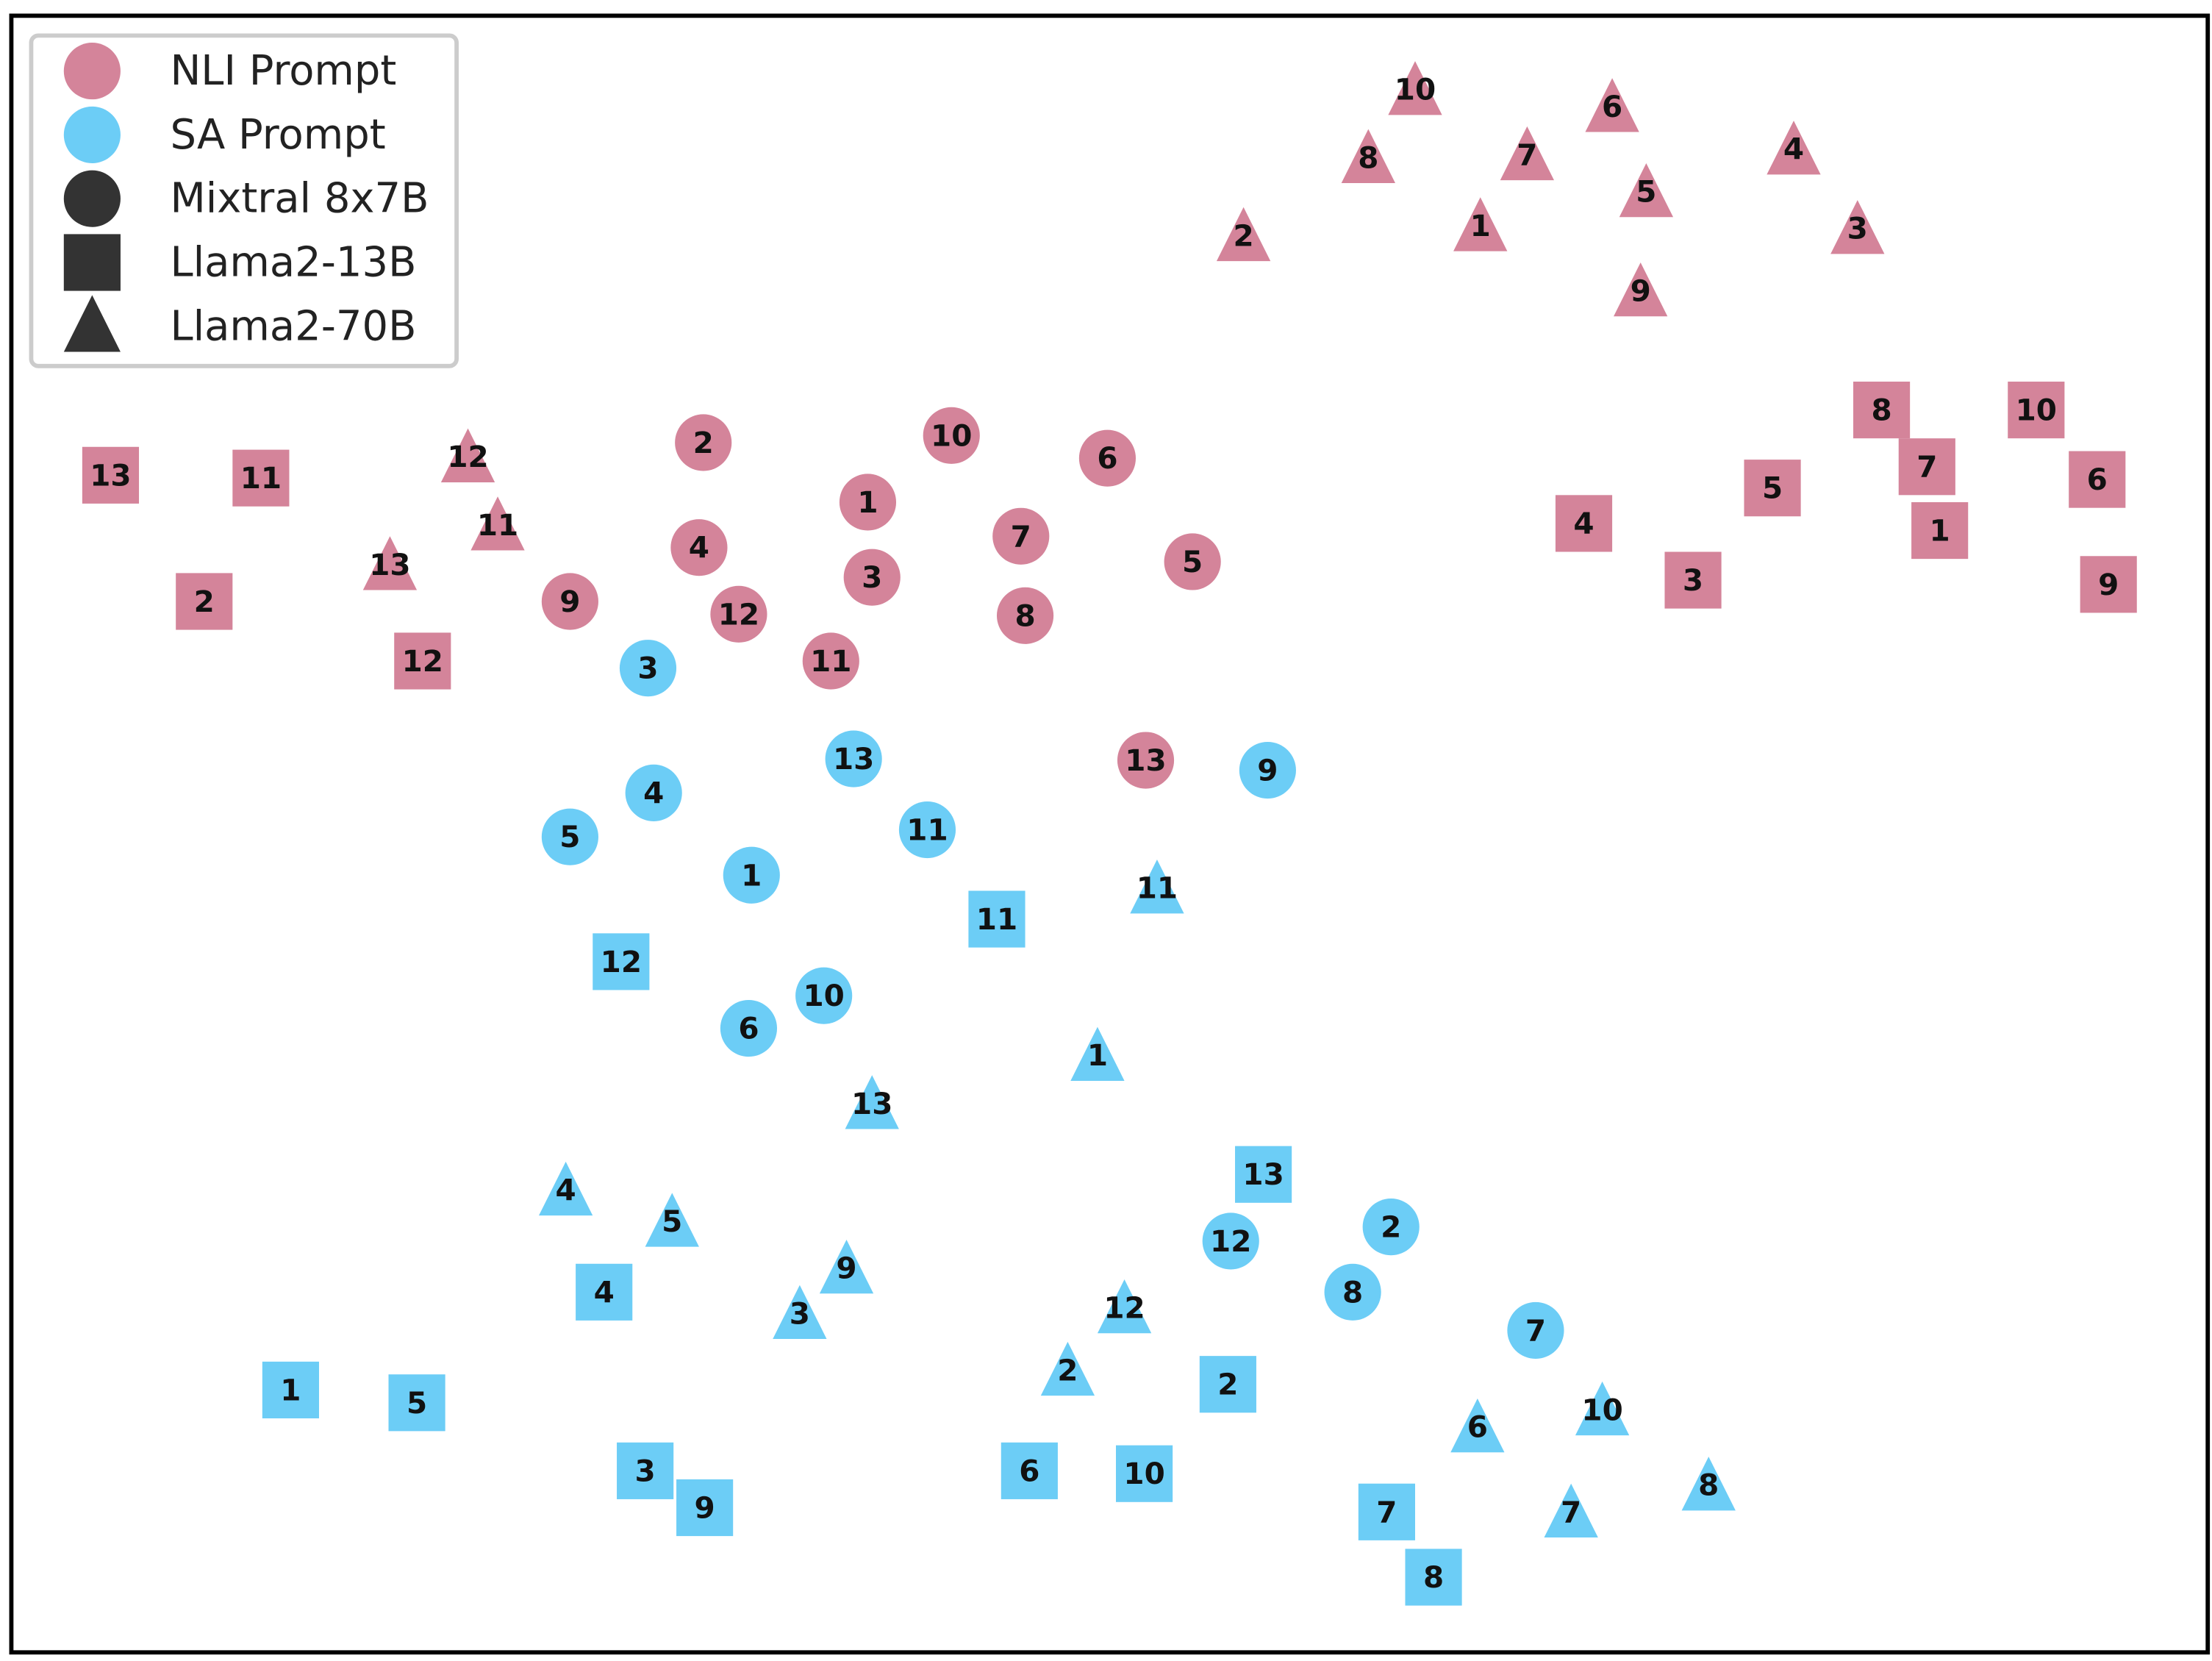 The image size is (2212, 1661). What do you see at coordinates (283, 71) in the screenshot?
I see `legend-label: NLI Prompt` at bounding box center [283, 71].